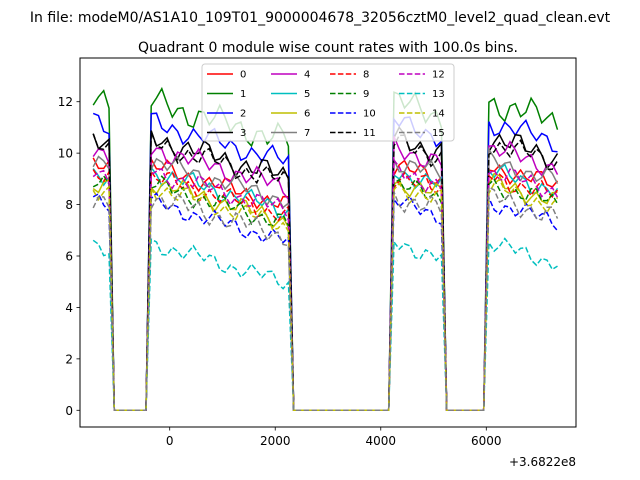  What do you see at coordinates (438, 94) in the screenshot?
I see `legend-label-13: 13` at bounding box center [438, 94].